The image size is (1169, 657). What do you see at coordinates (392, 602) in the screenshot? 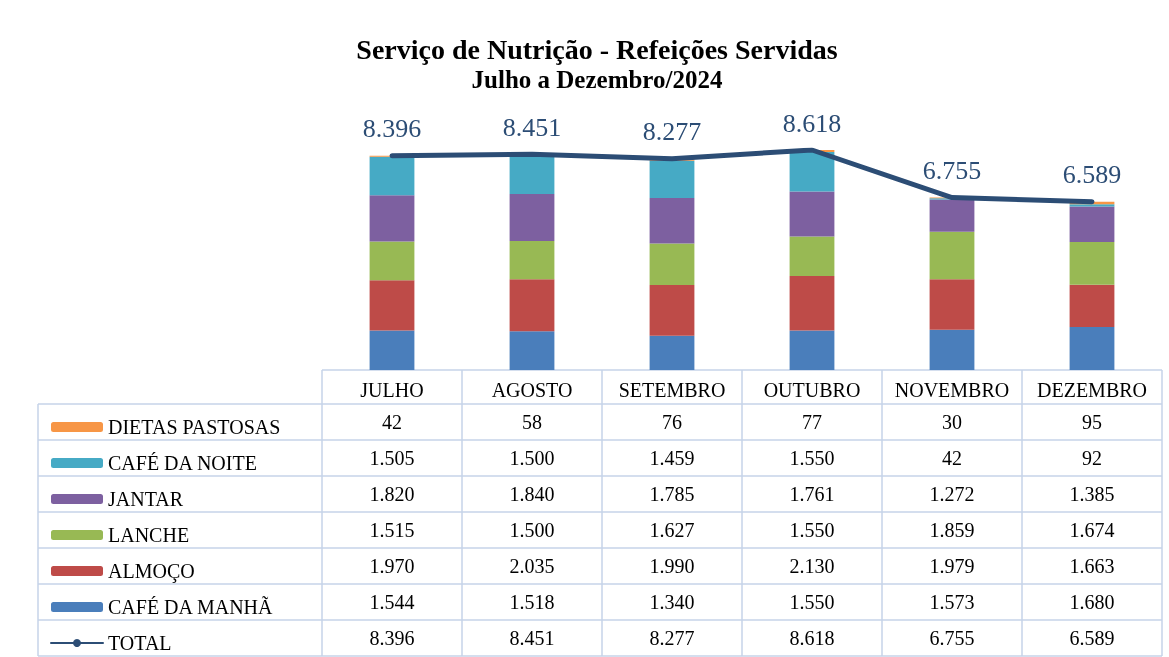
I see `data-label: 1.544` at bounding box center [392, 602].